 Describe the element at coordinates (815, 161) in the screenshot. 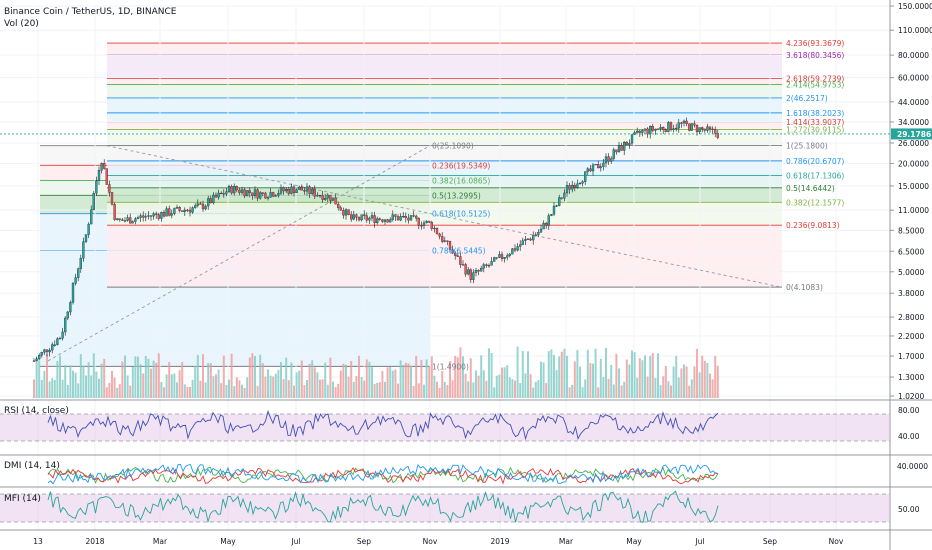

I see `fib-right-level-label: 0.786(20.6707)` at that location.